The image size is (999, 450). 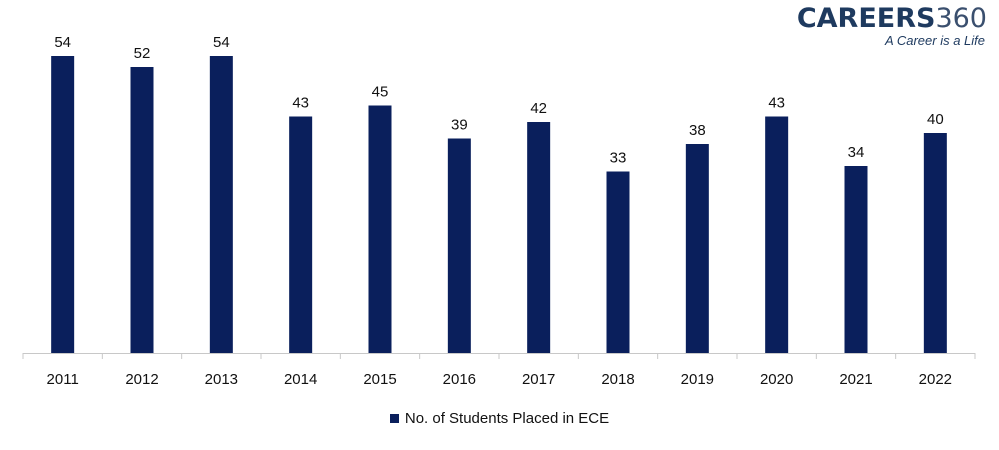 What do you see at coordinates (777, 234) in the screenshot?
I see `bar-2020` at bounding box center [777, 234].